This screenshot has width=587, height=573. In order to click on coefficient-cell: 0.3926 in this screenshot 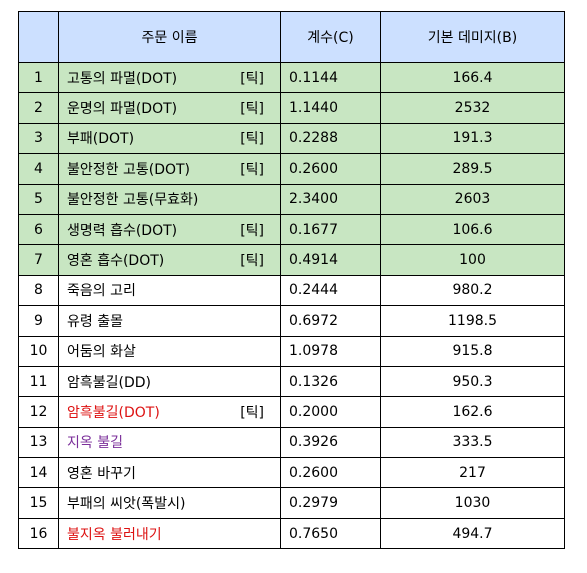, I will do `click(330, 442)`.